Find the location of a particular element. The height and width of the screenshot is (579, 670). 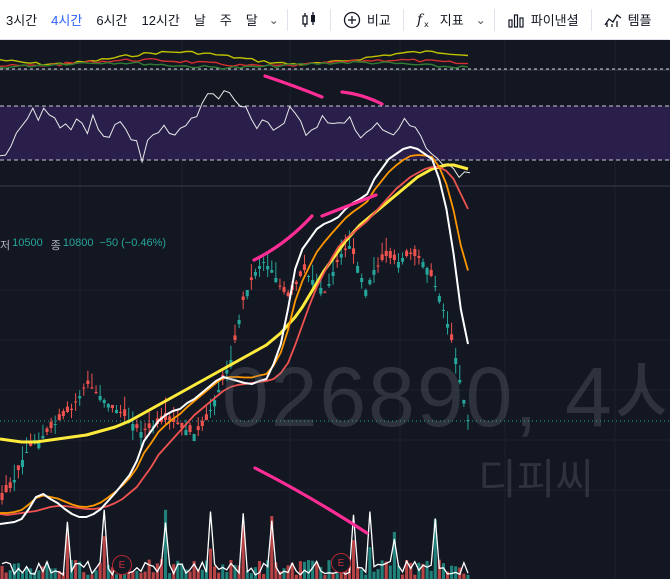

toolbar-divider is located at coordinates (330, 19).